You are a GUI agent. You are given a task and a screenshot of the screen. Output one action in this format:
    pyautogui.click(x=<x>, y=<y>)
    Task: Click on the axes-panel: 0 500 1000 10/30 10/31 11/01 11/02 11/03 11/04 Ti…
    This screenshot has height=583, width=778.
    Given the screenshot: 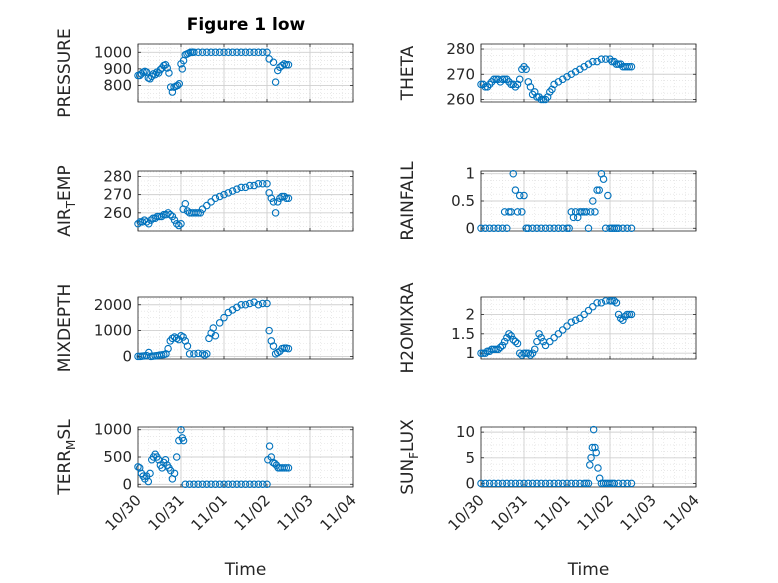 What is the action you would take?
    pyautogui.click(x=207, y=499)
    